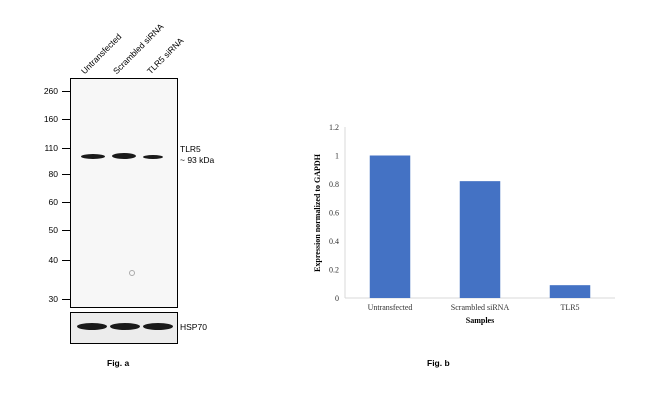  I want to click on band-hsp70-lane2, so click(125, 326).